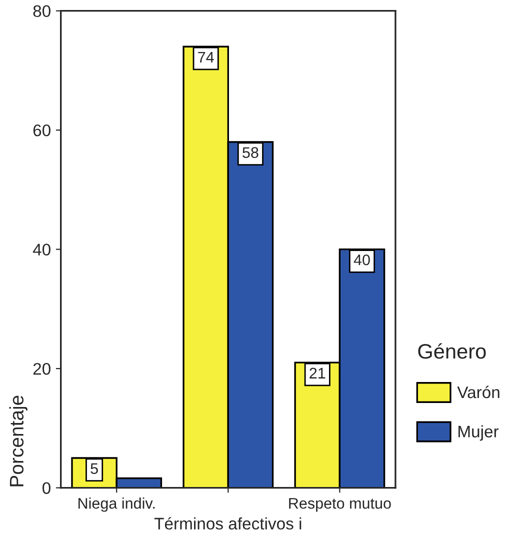 This screenshot has height=542, width=507. I want to click on legend-title: Género, so click(452, 351).